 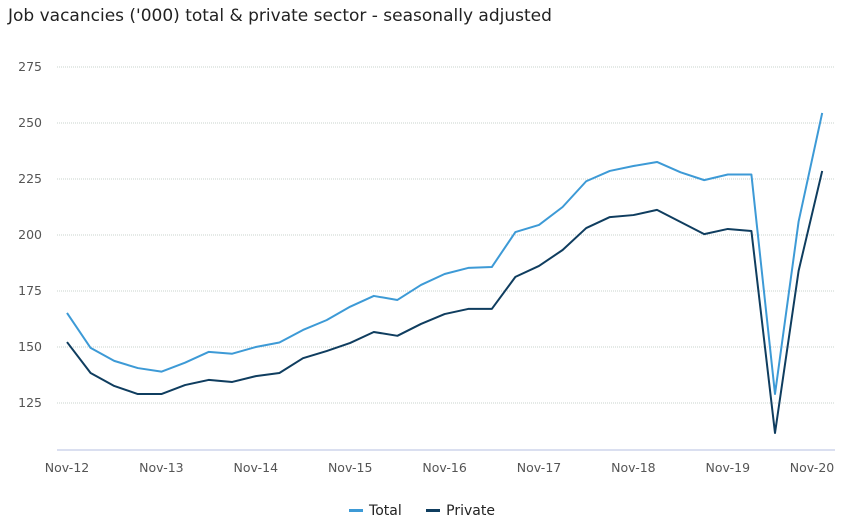 What do you see at coordinates (30, 66) in the screenshot?
I see `y-tick-label: 275` at bounding box center [30, 66].